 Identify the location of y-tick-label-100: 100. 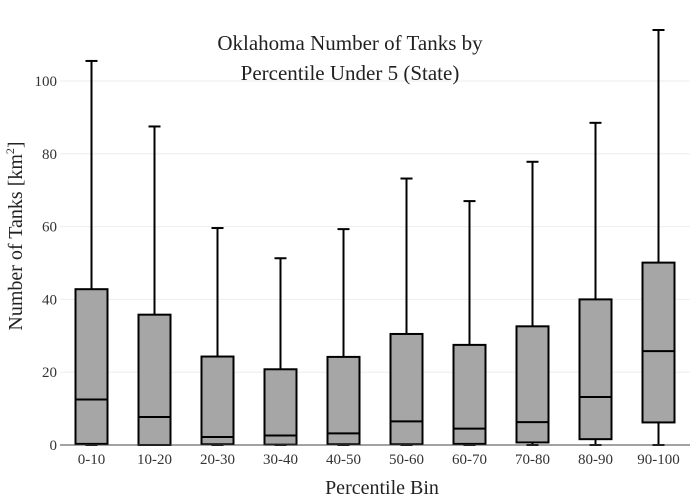
(46, 82).